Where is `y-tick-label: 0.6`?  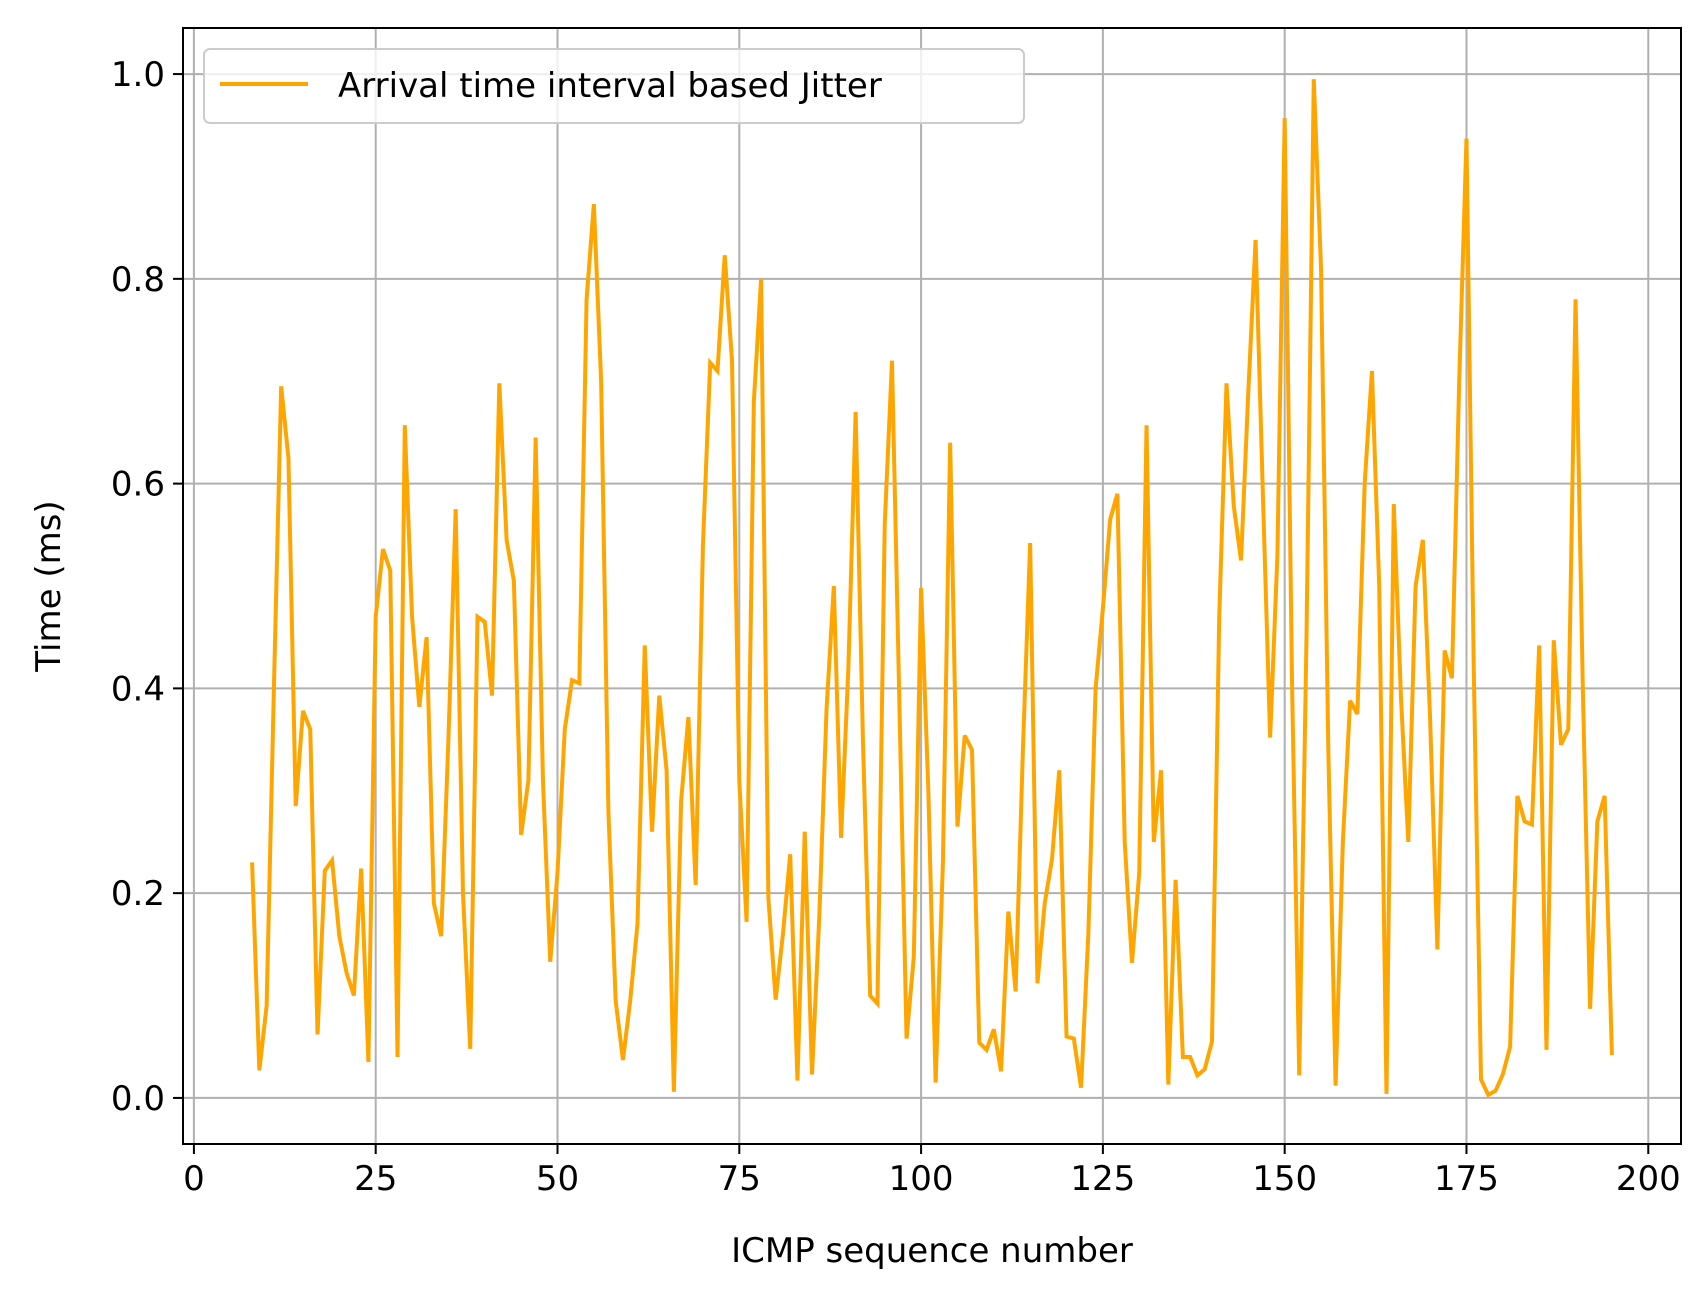
y-tick-label: 0.6 is located at coordinates (138, 485).